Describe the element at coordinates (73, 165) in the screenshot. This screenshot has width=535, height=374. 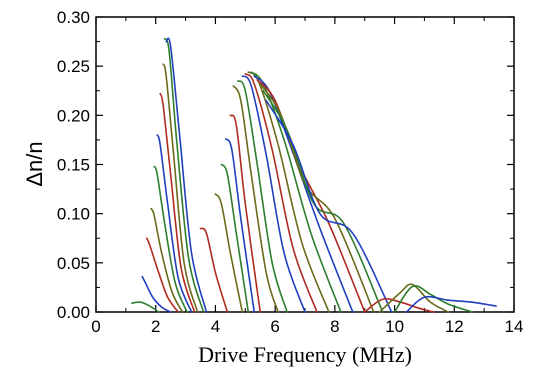
I see `y-tick-label: 0.15` at that location.